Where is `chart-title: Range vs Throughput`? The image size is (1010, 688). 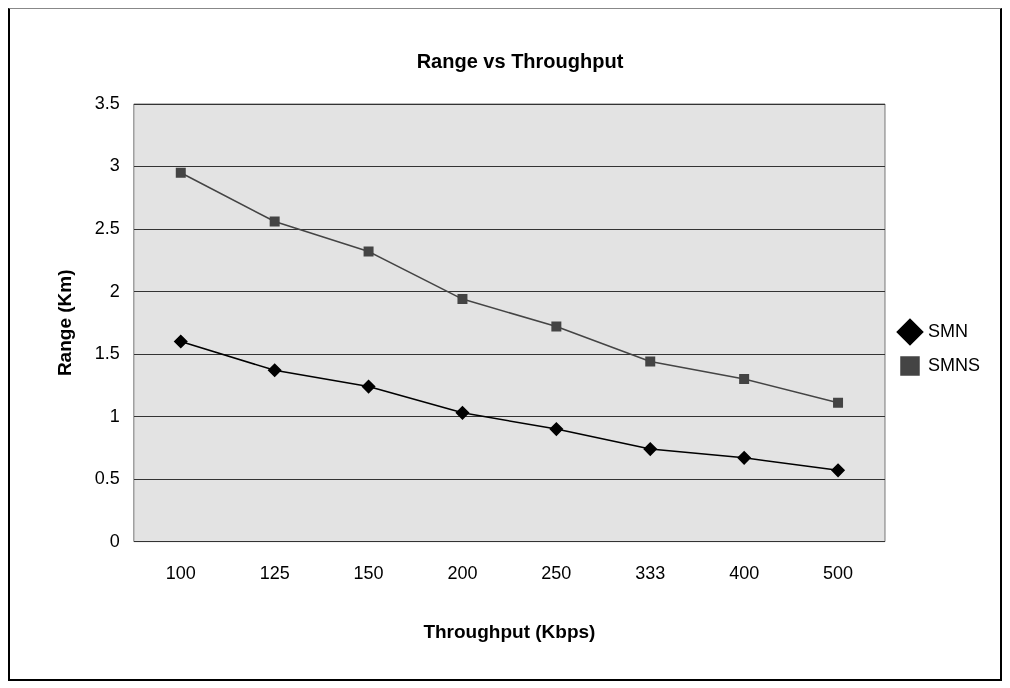
chart-title: Range vs Throughput is located at coordinates (520, 60).